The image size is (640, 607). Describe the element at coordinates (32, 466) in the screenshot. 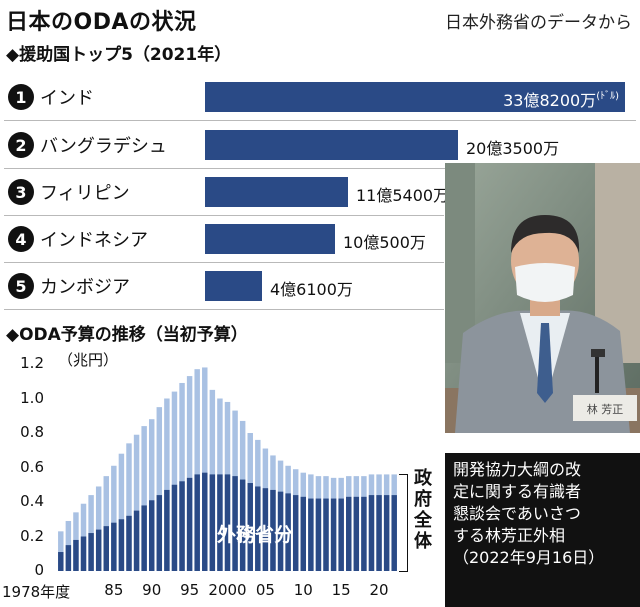

I see `y-tick-label: 0.6` at that location.